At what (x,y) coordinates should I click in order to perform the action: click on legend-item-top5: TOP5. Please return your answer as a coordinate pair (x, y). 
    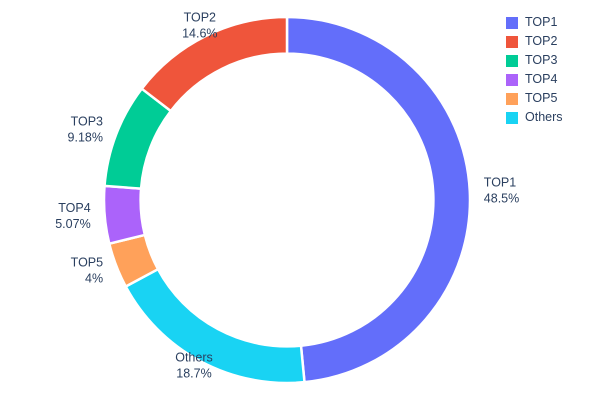
    Looking at the image, I should click on (534, 98).